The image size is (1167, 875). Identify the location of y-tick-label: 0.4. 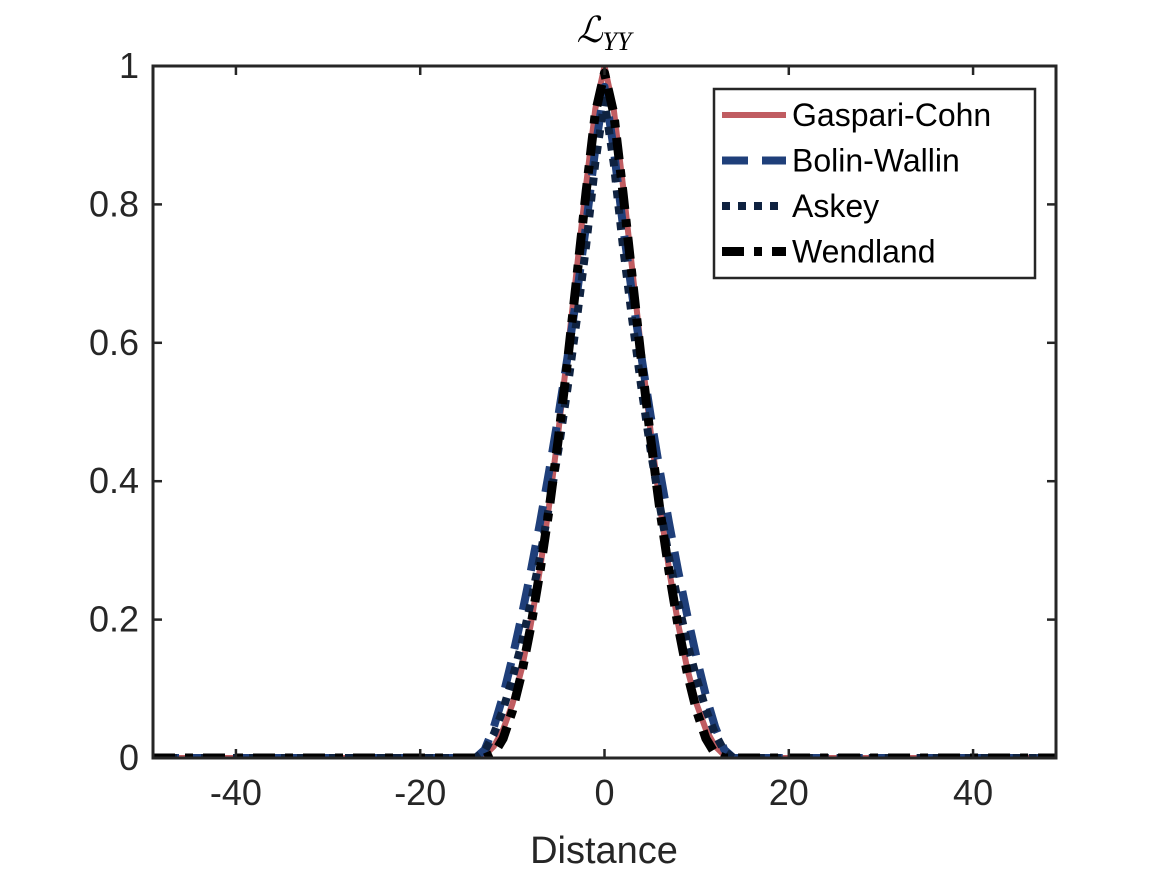
(114, 480).